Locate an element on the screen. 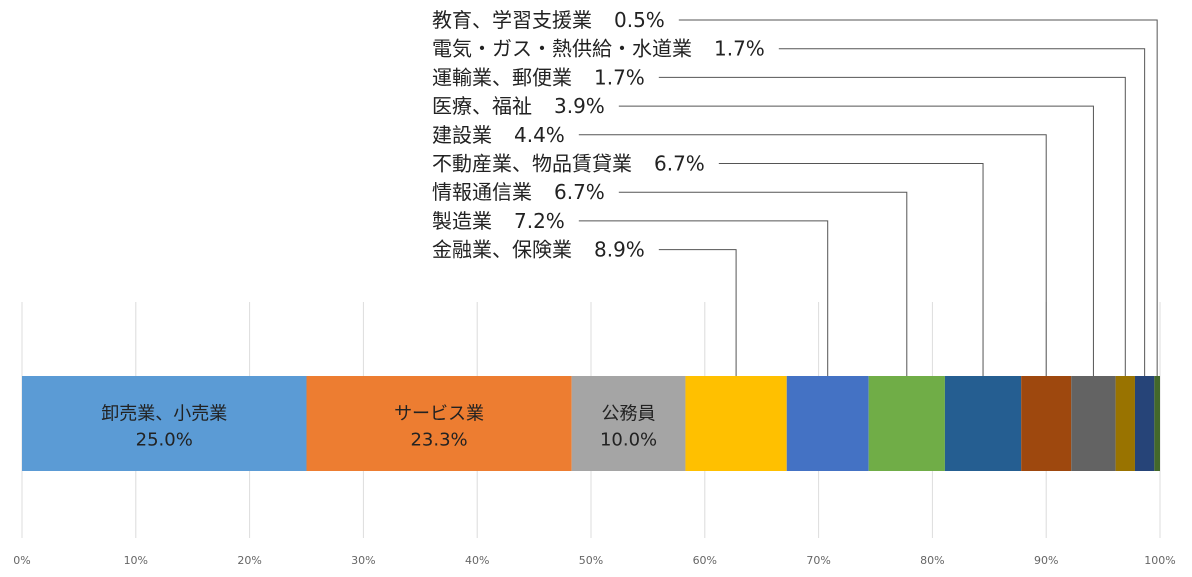 Image resolution: width=1192 pixels, height=577 pixels. segment-value-label: 25.0% is located at coordinates (164, 440).